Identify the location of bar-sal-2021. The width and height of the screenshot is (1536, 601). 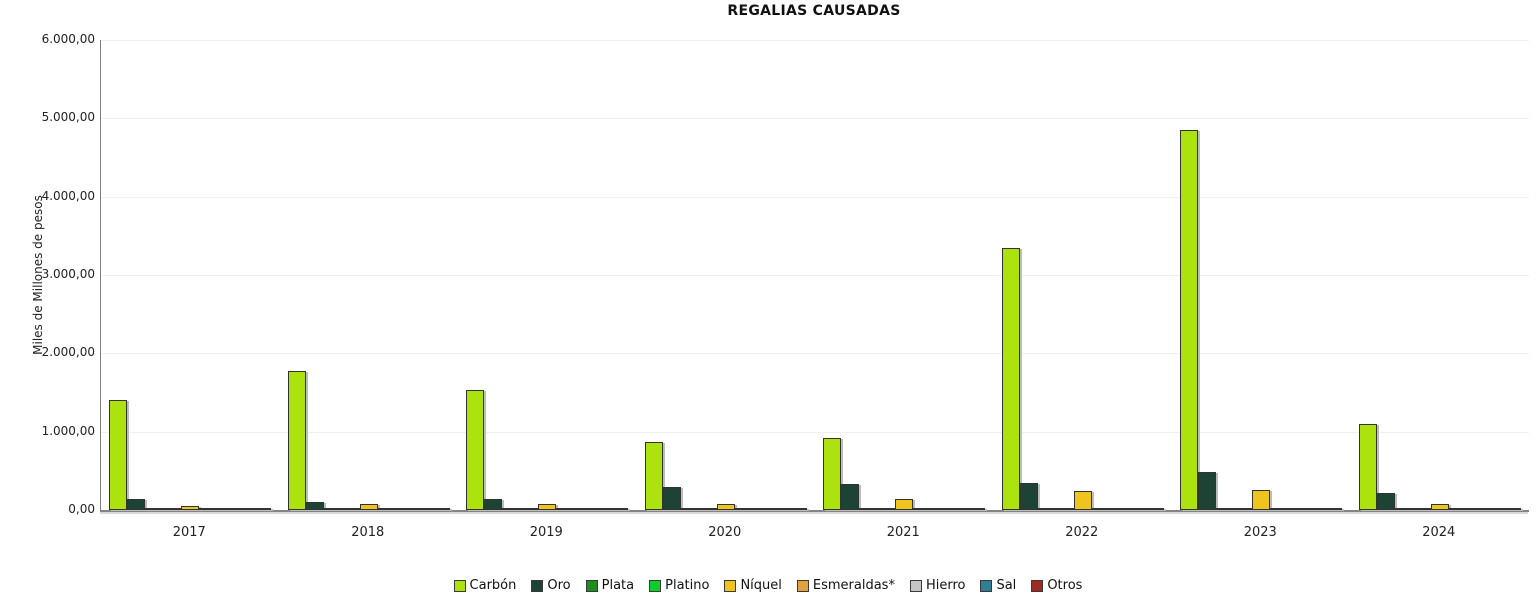
(958, 509).